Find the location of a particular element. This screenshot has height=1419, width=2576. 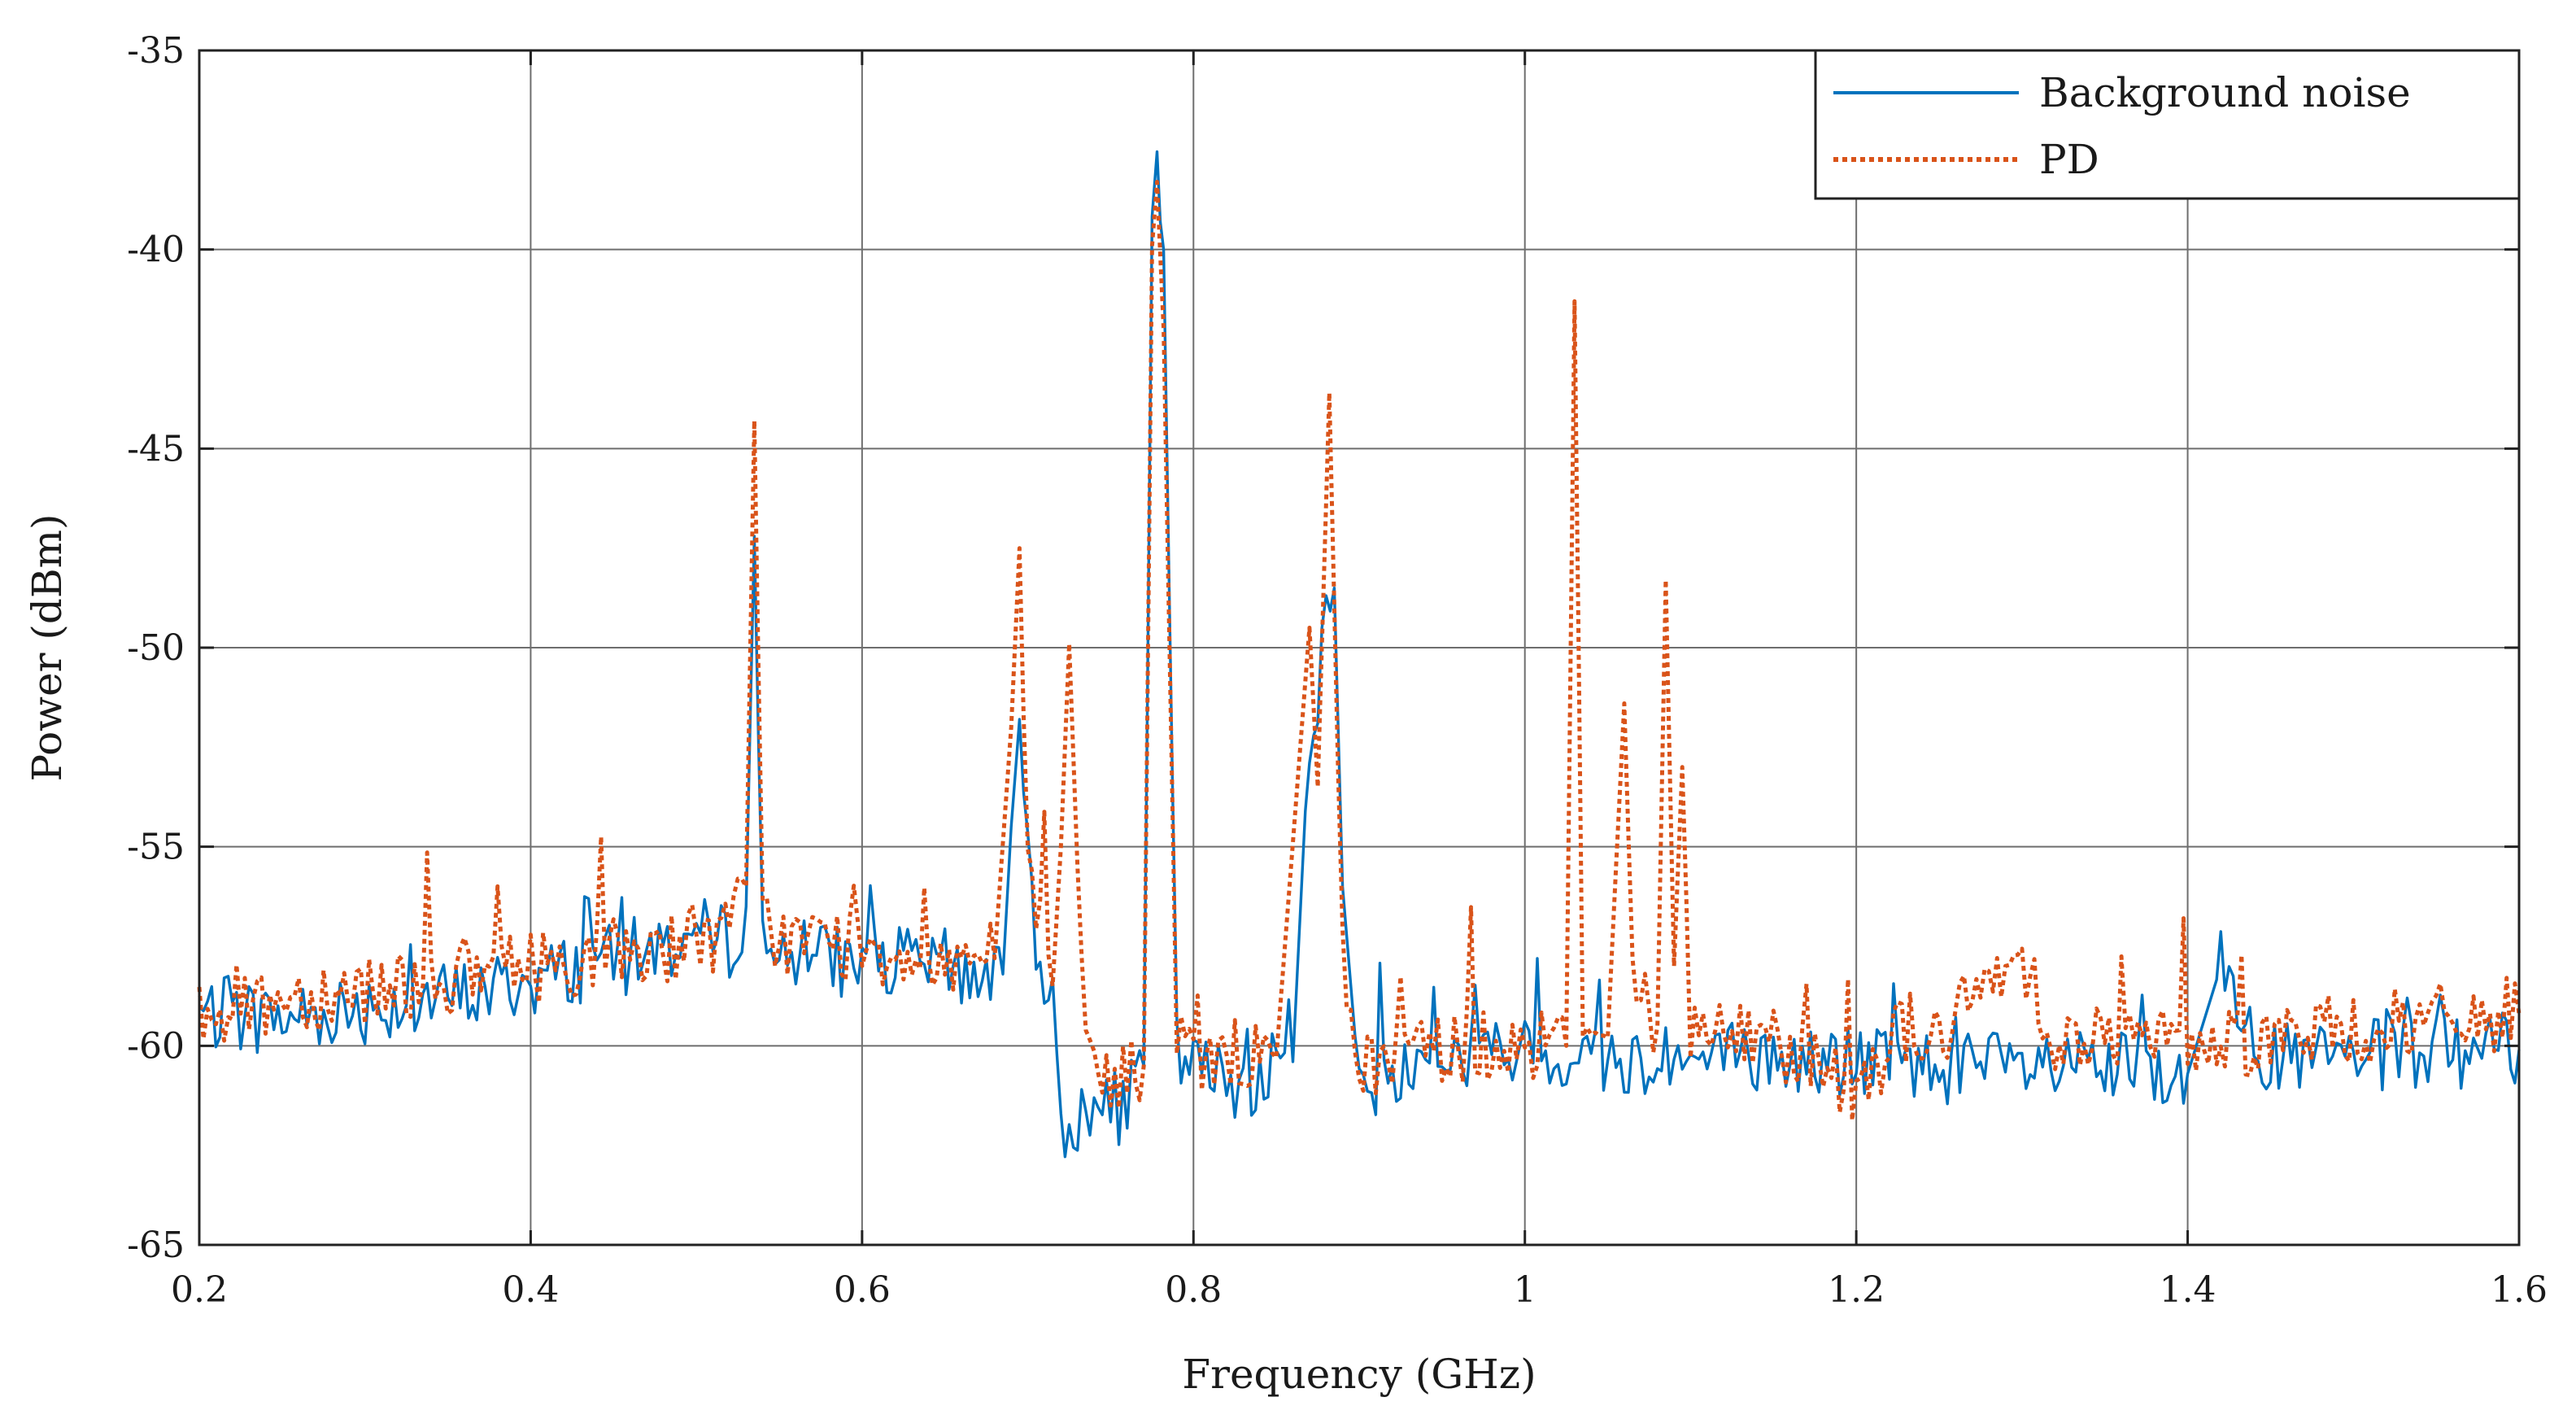

x-tick-label: 0.6 is located at coordinates (862, 1290).